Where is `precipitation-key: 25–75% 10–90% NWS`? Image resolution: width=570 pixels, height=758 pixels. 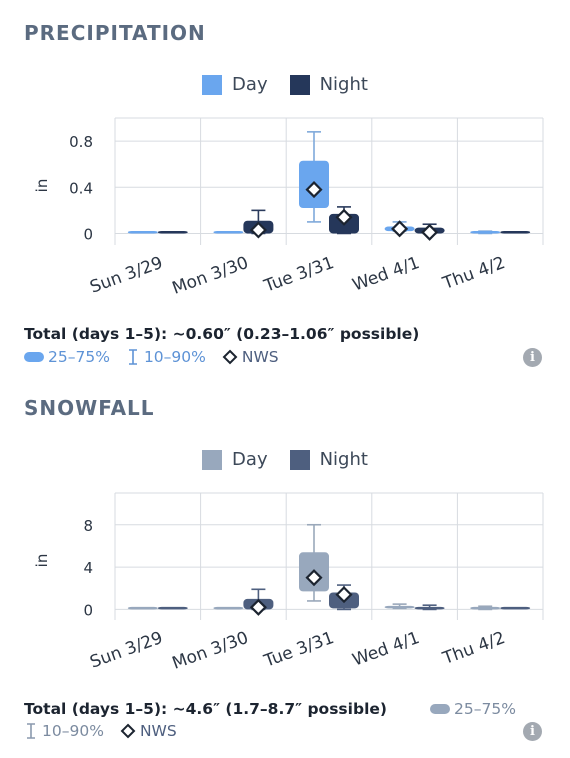
precipitation-key: 25–75% 10–90% NWS is located at coordinates (151, 357).